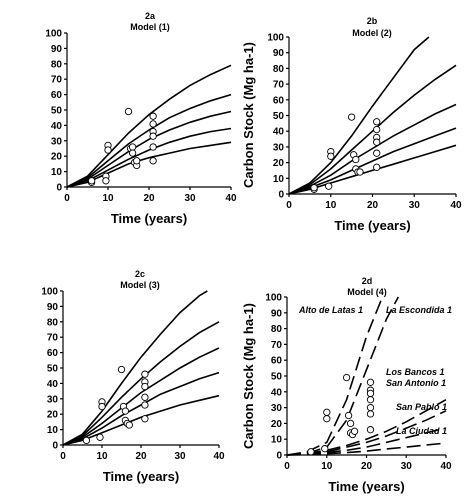  I want to click on y-axis-label: Carbon Stock (Mg ha-1), so click(248, 115).